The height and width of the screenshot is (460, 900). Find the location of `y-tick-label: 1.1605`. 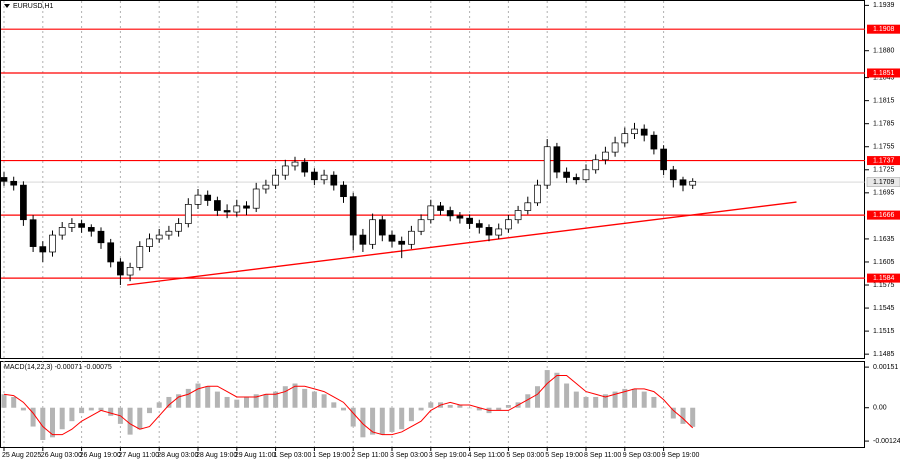

y-tick-label: 1.1605 is located at coordinates (884, 262).